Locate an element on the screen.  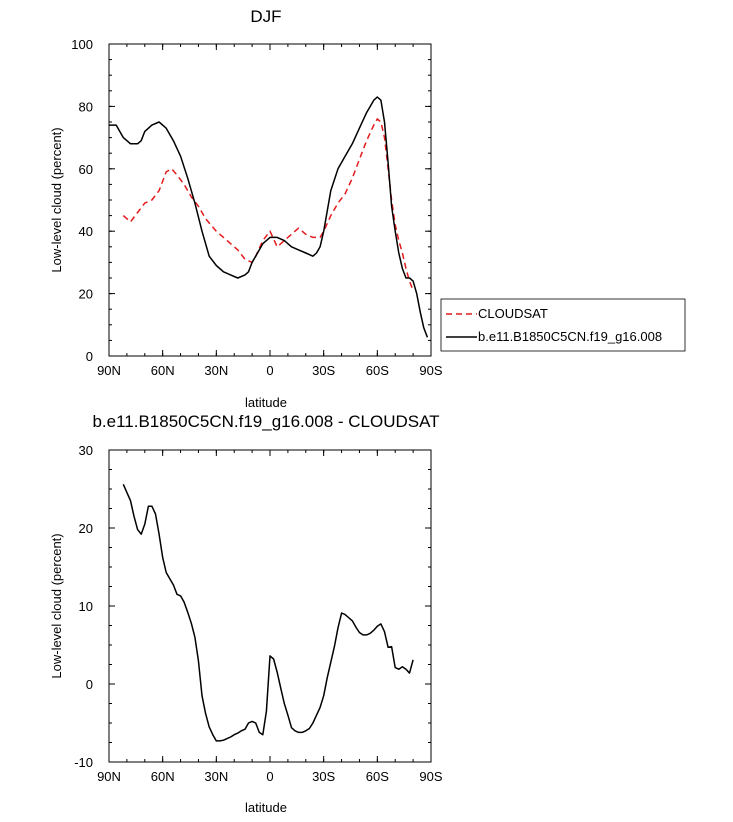
chart-bottom-series is located at coordinates (268, 612).